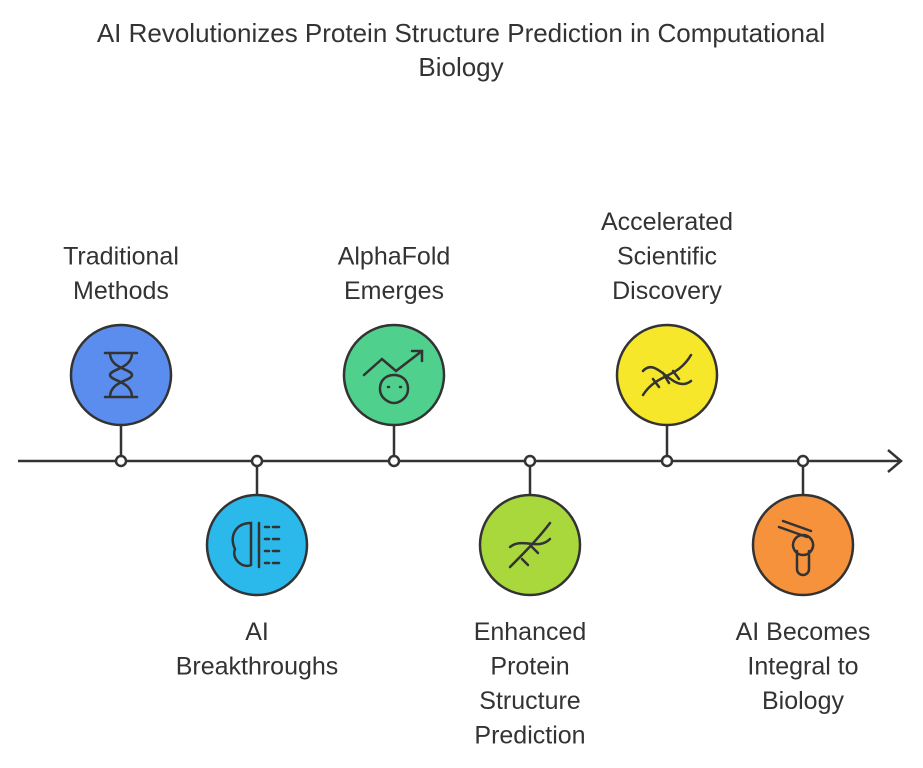 This screenshot has width=923, height=768. I want to click on node-label: Scientific, so click(667, 257).